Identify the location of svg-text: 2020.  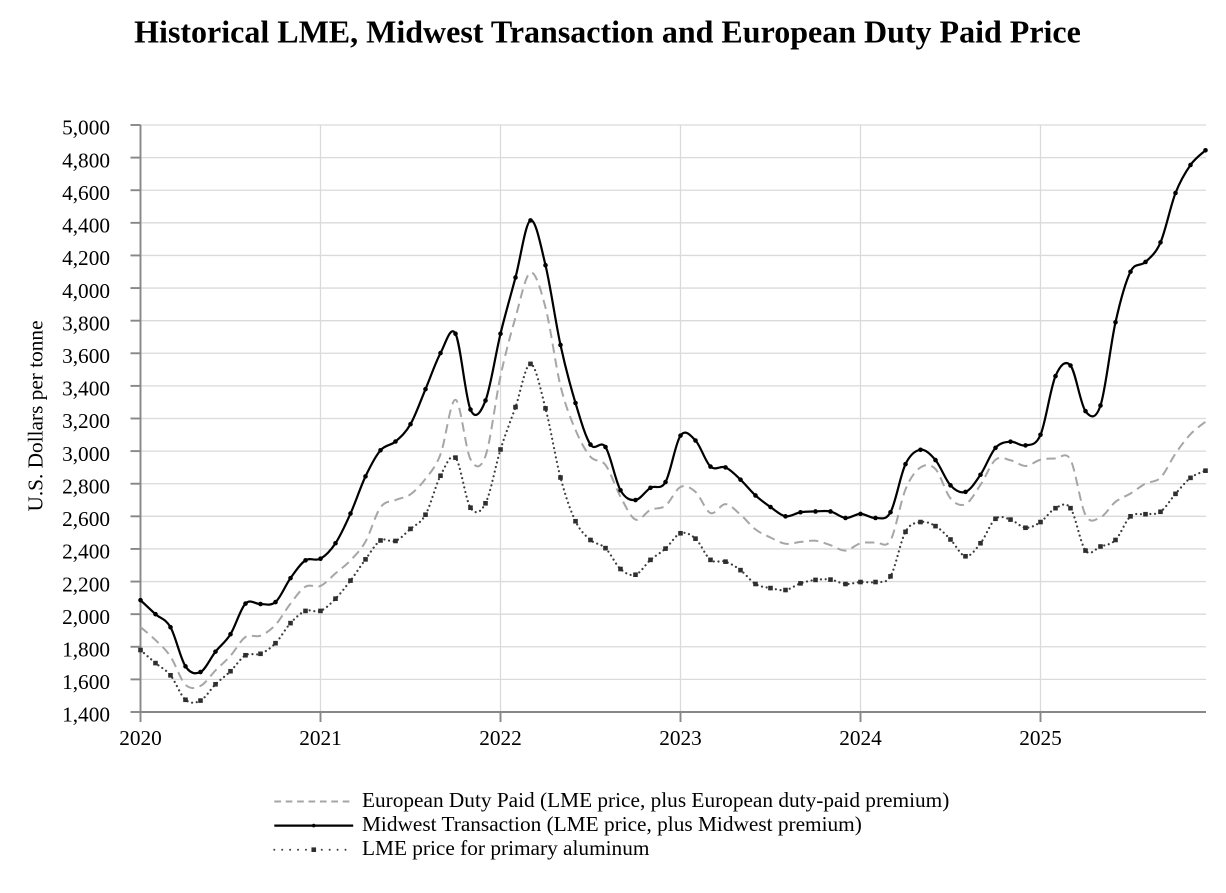
(140, 738).